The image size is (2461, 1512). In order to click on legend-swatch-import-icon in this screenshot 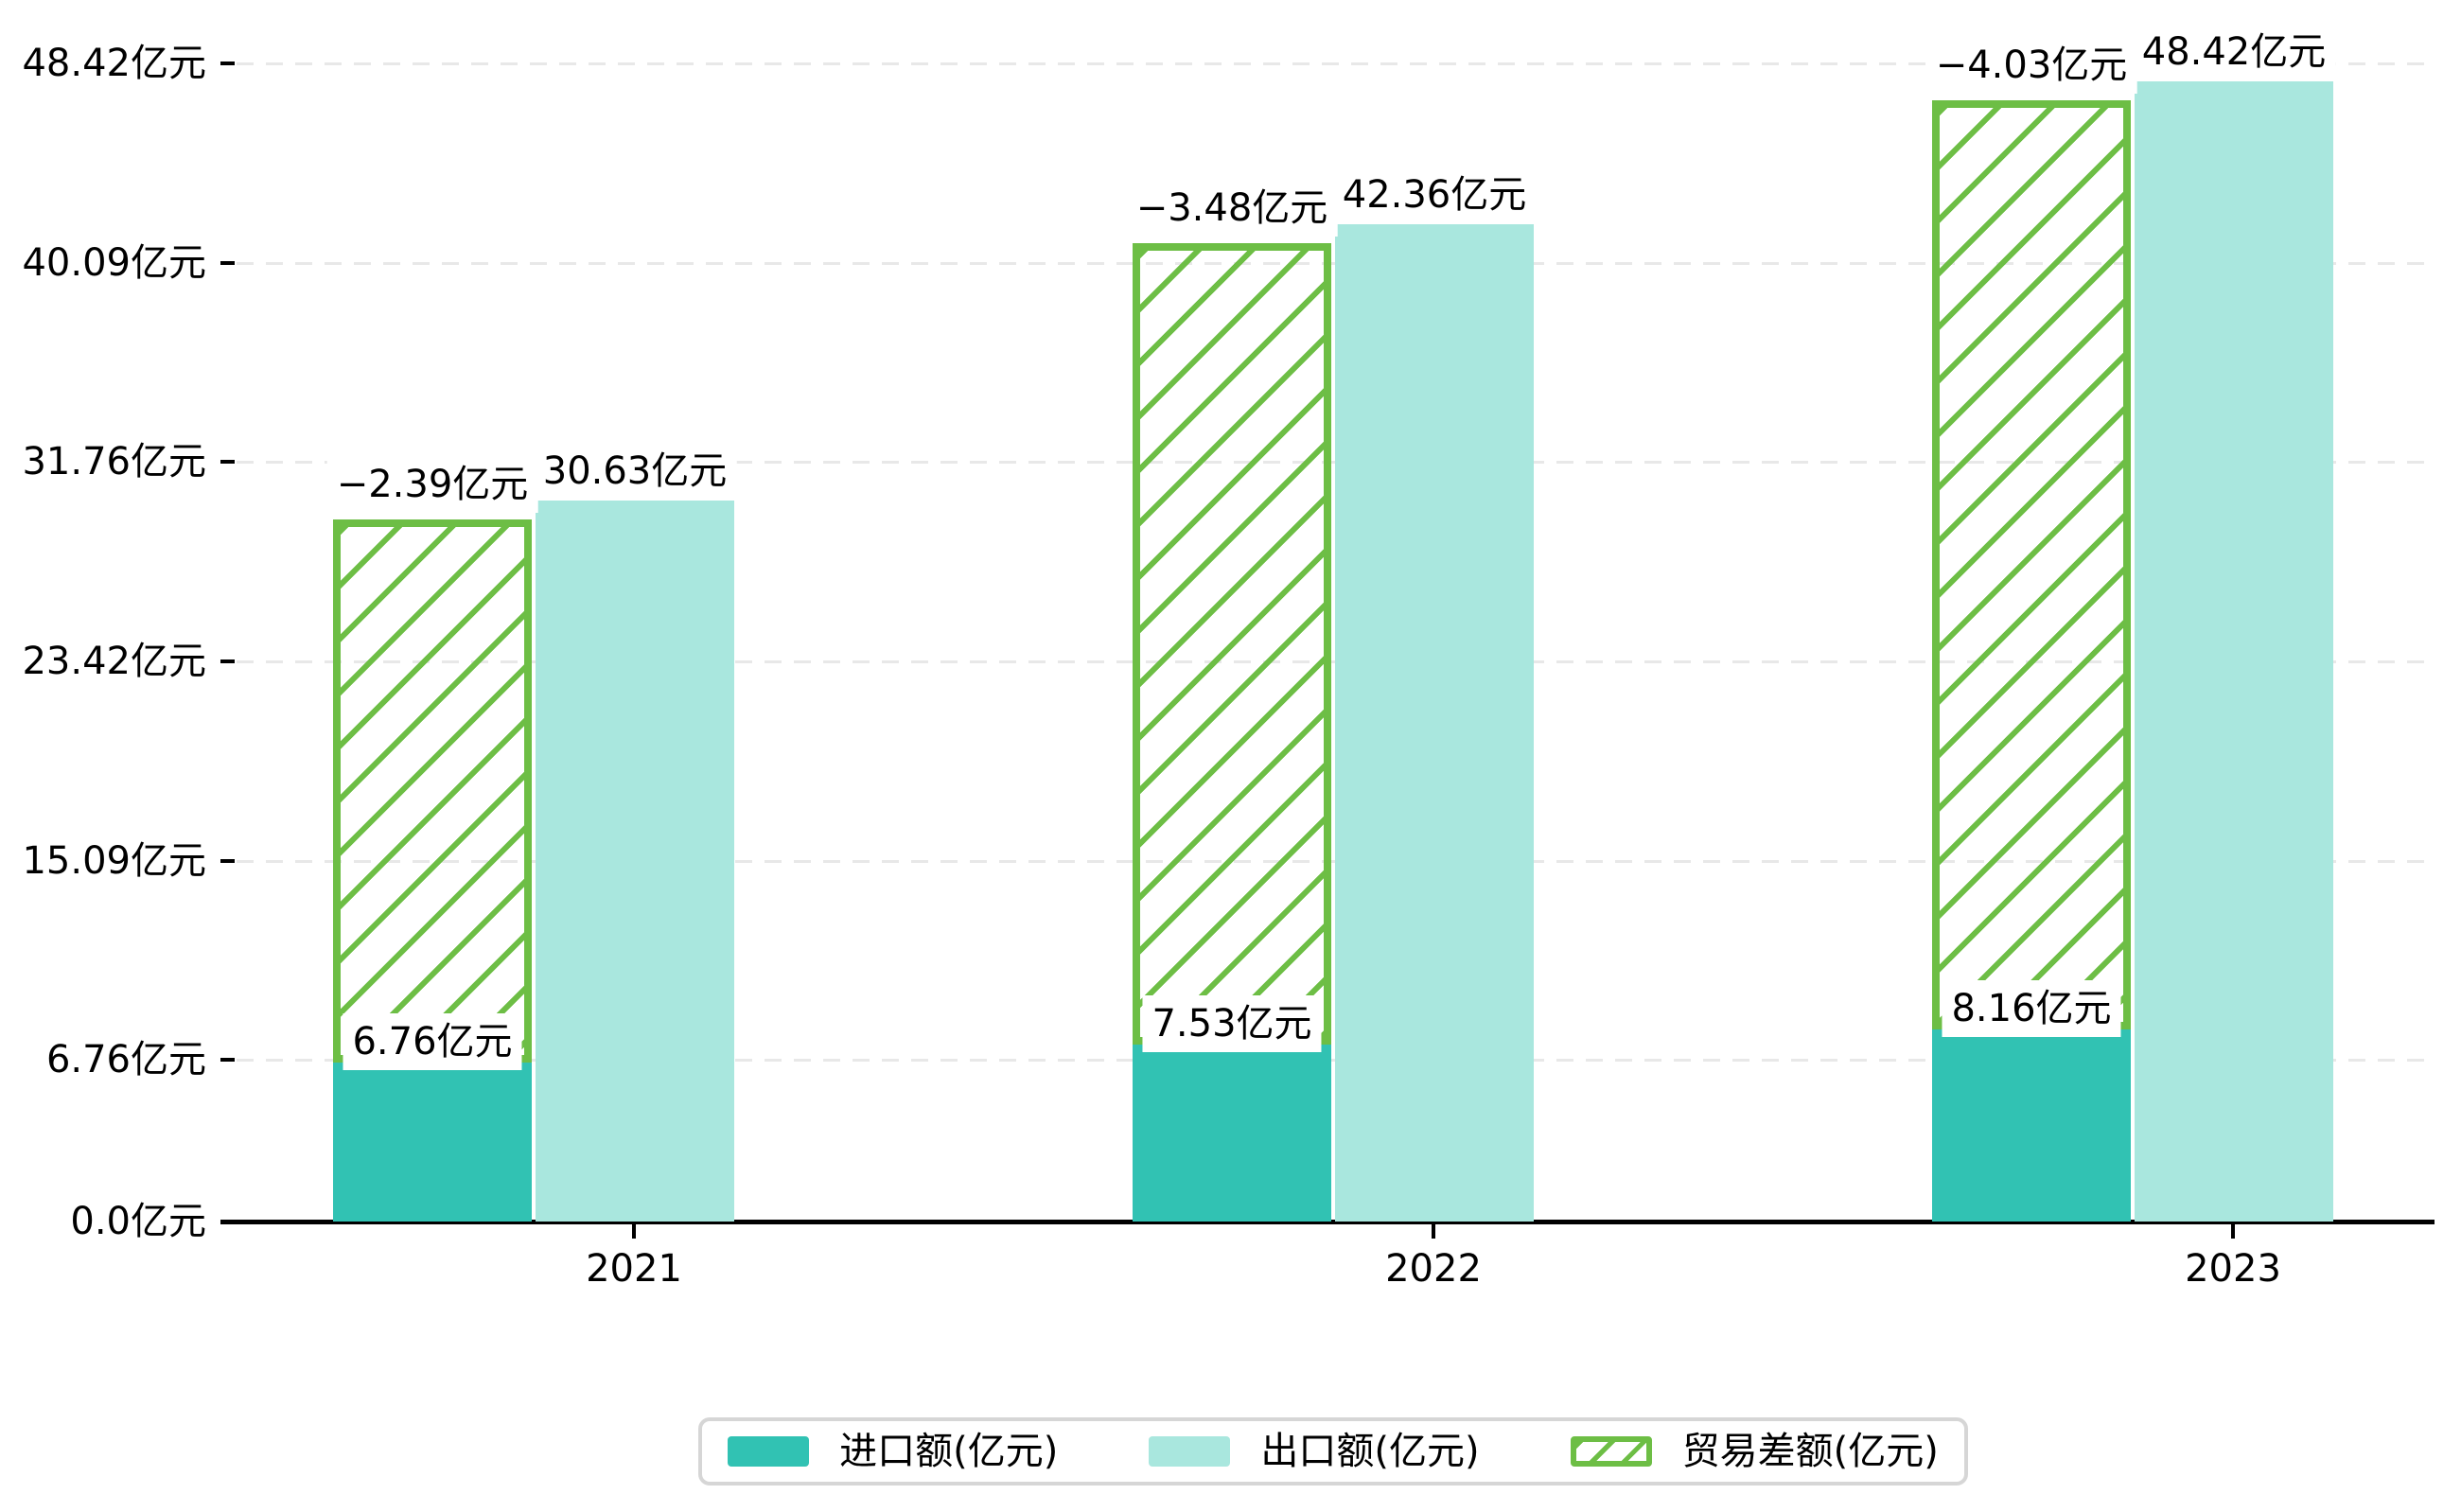, I will do `click(769, 1451)`.